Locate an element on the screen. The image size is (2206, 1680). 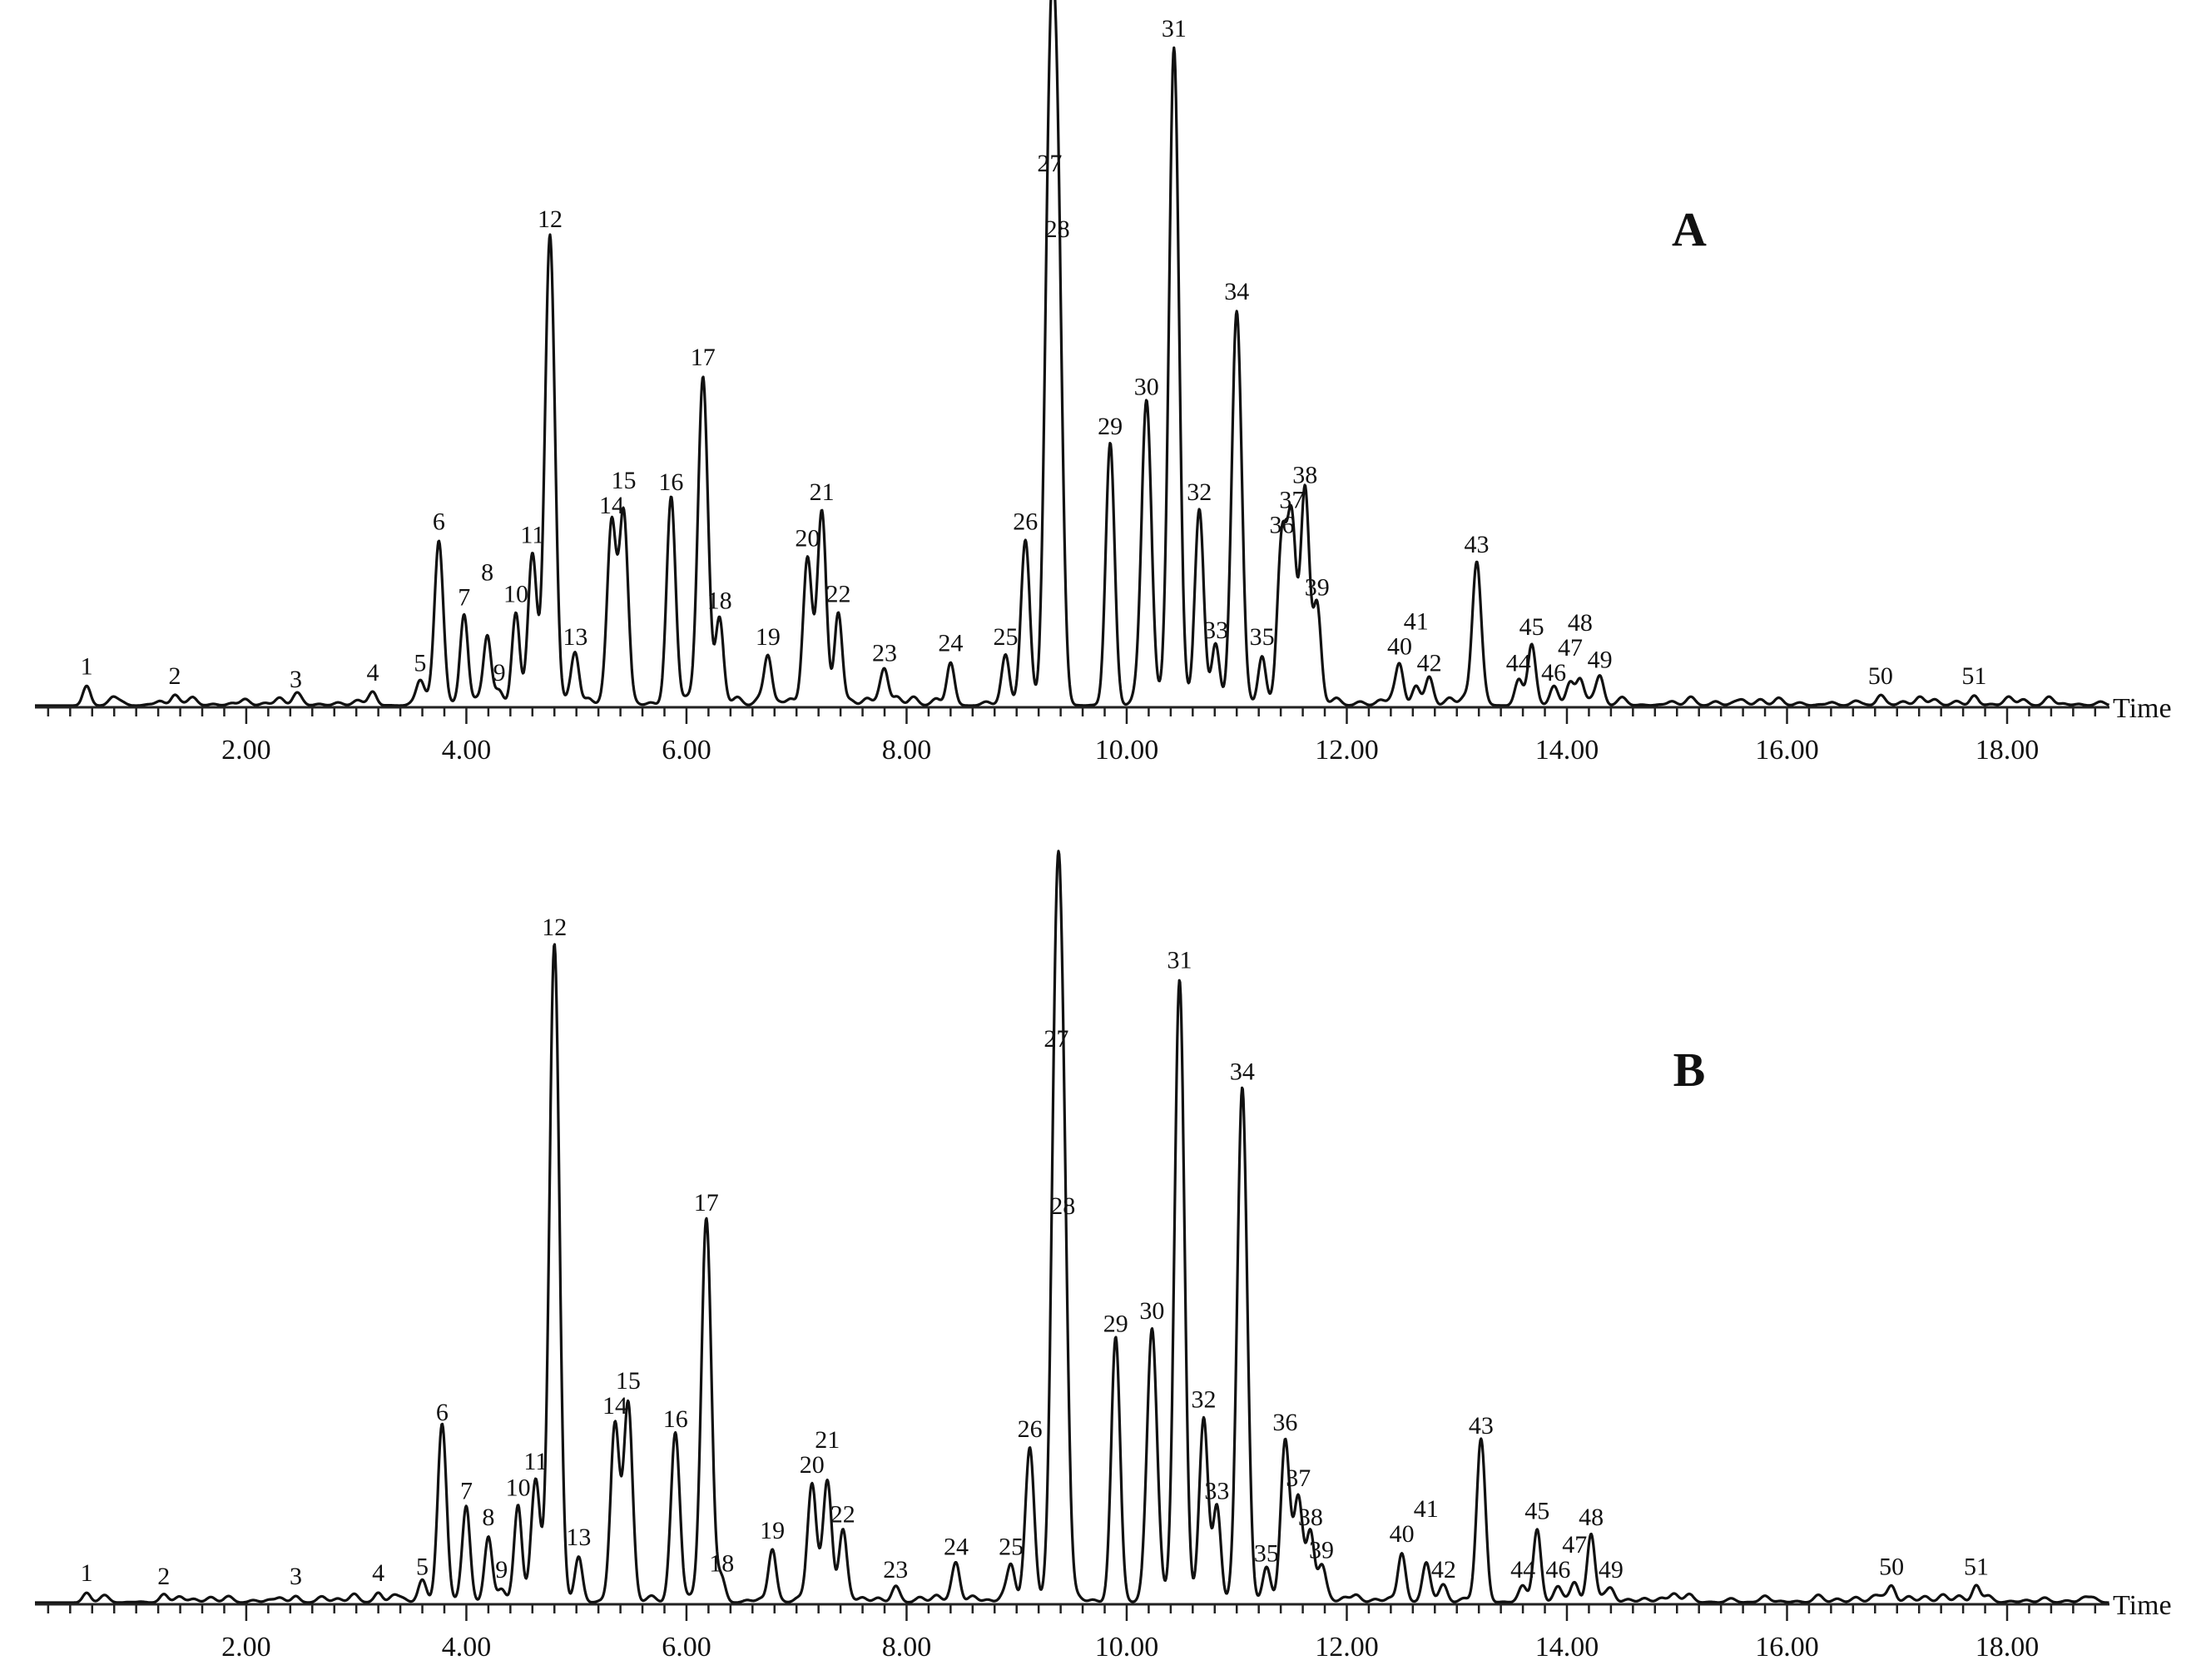
peak-label: 19 is located at coordinates (773, 1530).